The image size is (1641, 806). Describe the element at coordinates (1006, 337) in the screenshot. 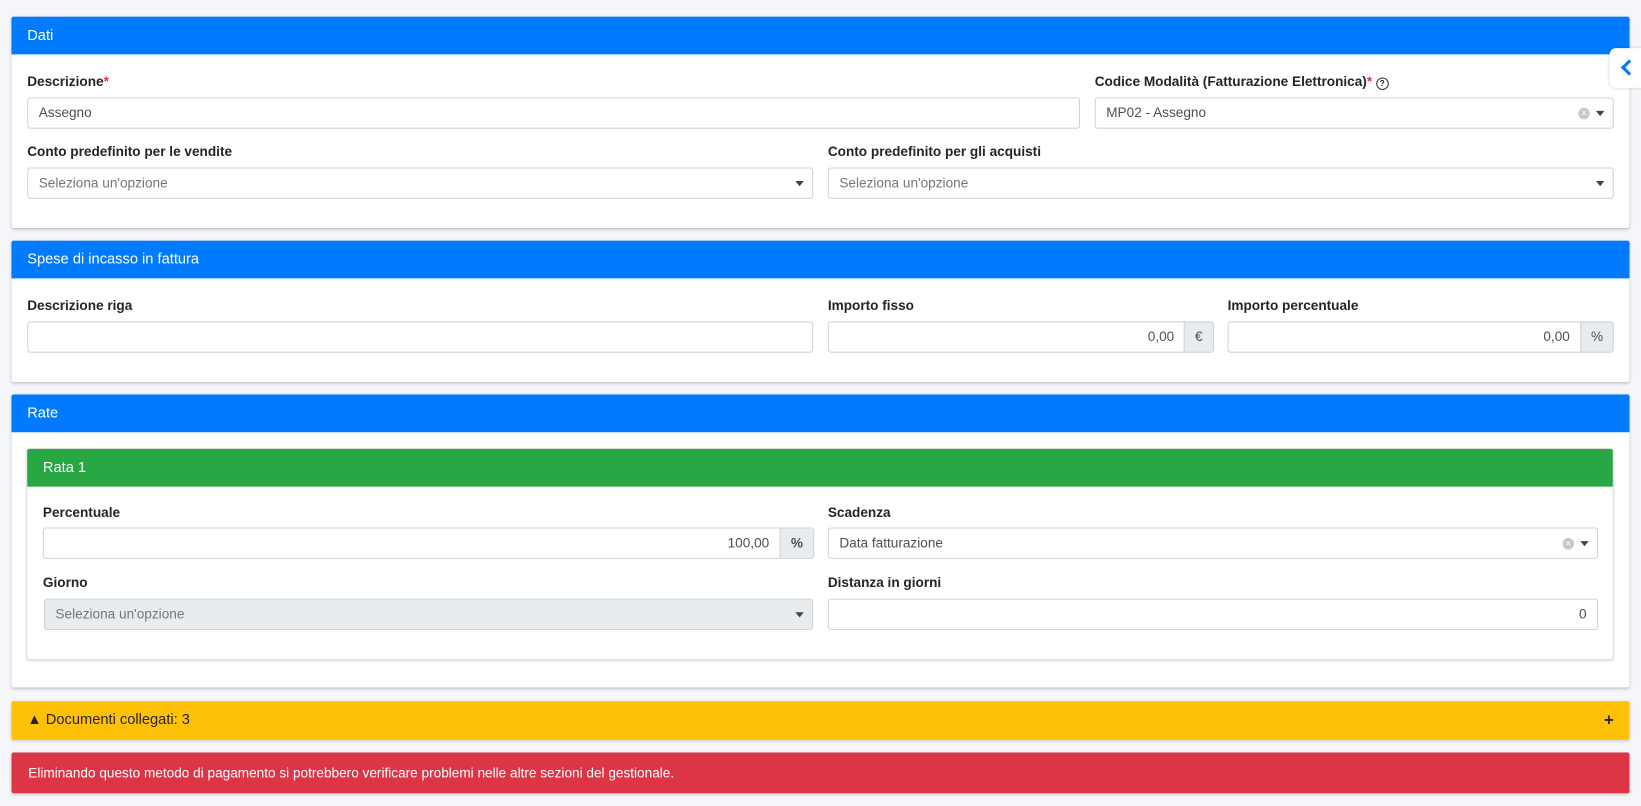

I see `importo-fisso-input: 0,00` at that location.